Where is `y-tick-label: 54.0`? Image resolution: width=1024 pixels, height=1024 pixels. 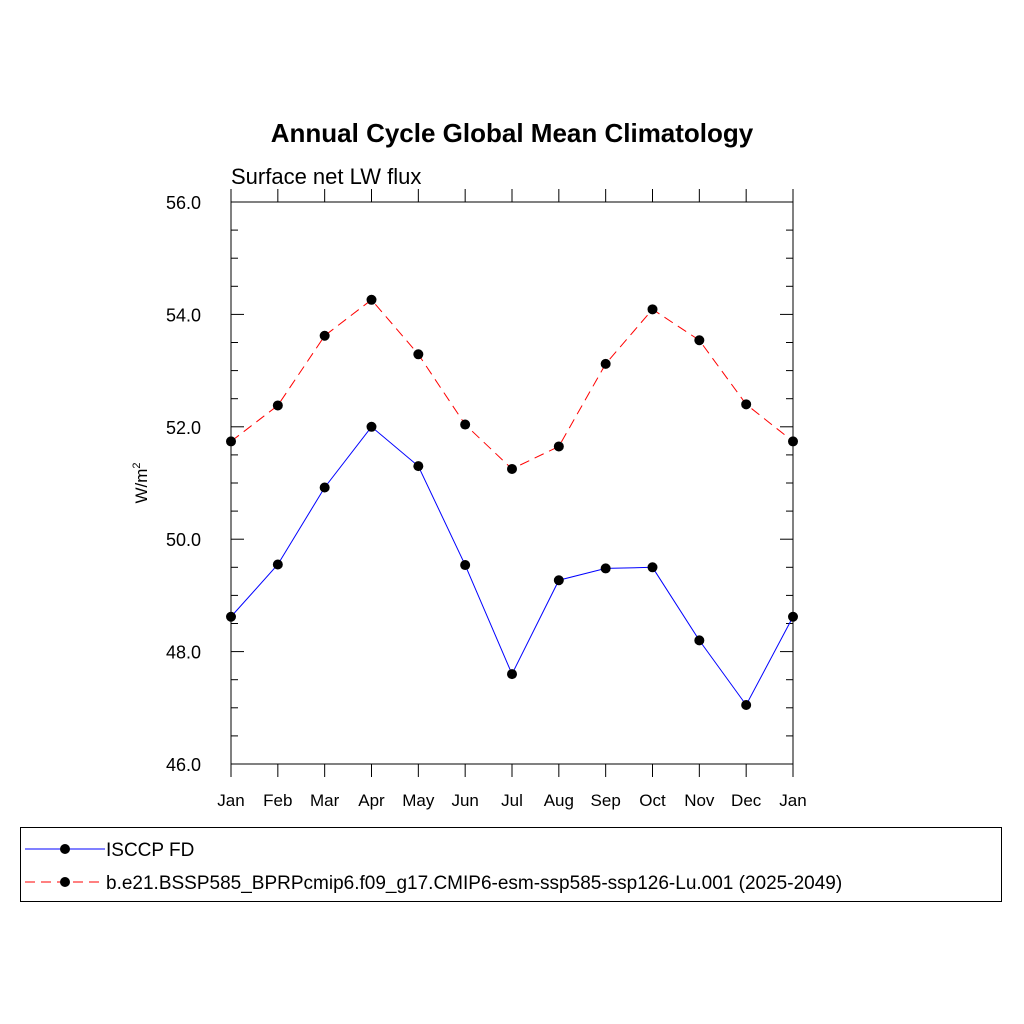
y-tick-label: 54.0 is located at coordinates (183, 315).